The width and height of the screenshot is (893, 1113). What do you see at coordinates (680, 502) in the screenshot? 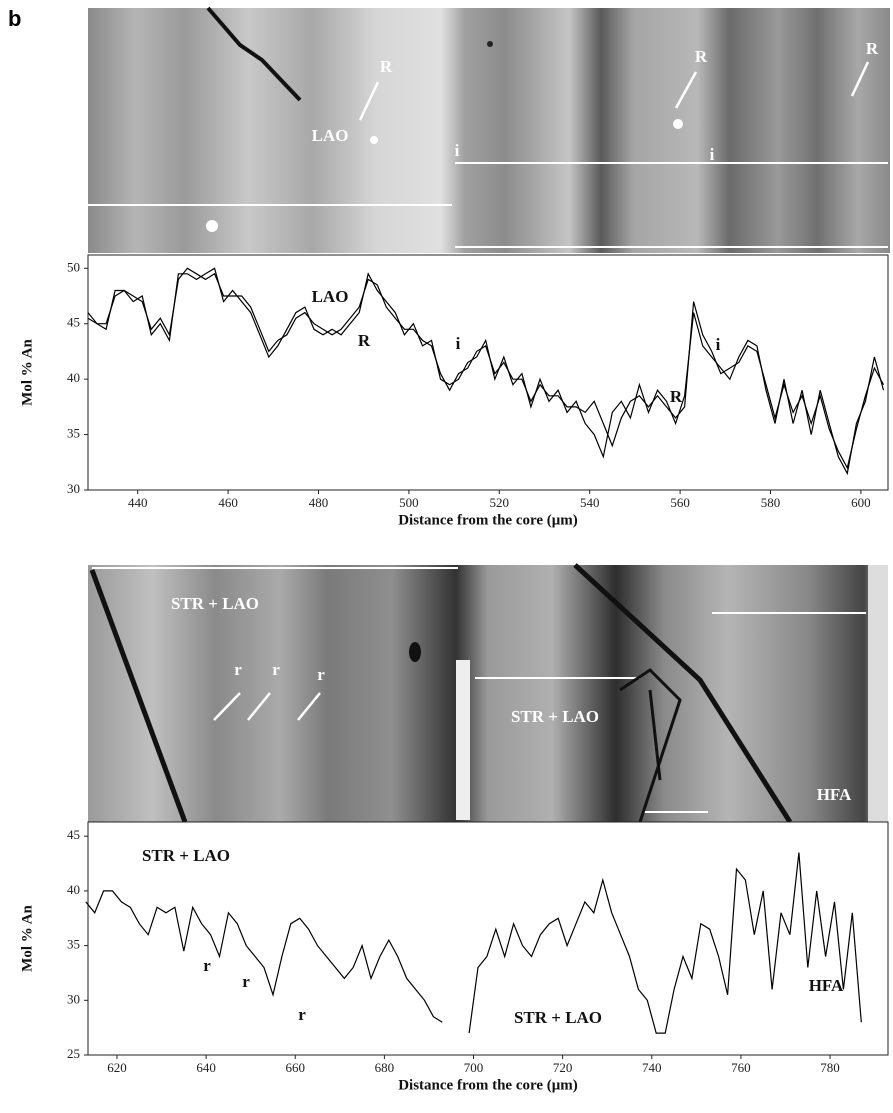
I see `x-tick-label: 560` at bounding box center [680, 502].